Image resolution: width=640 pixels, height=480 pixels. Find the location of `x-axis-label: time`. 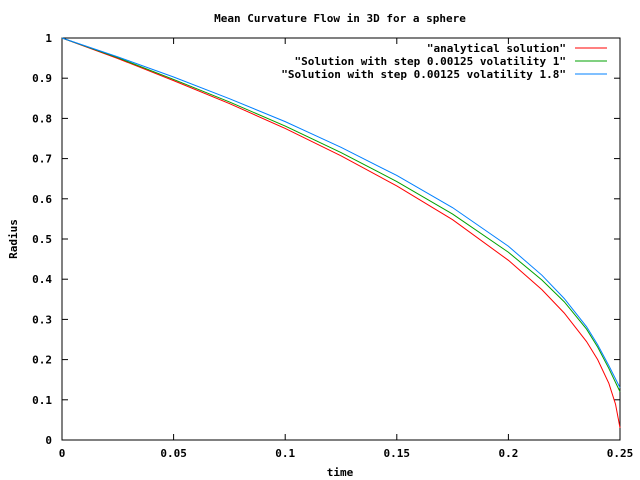

x-axis-label: time is located at coordinates (340, 472).